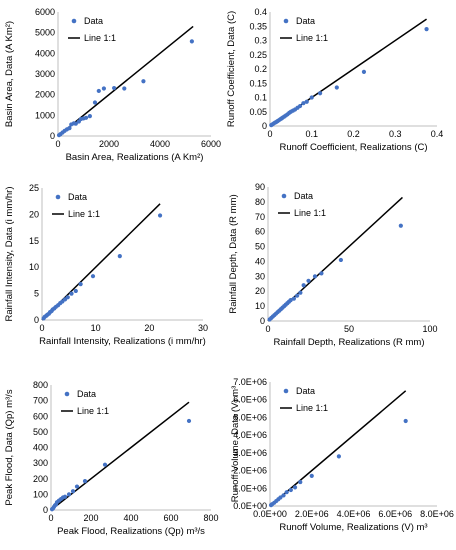 This screenshot has width=456, height=550. I want to click on x-tick-label: 2000, so click(109, 144).